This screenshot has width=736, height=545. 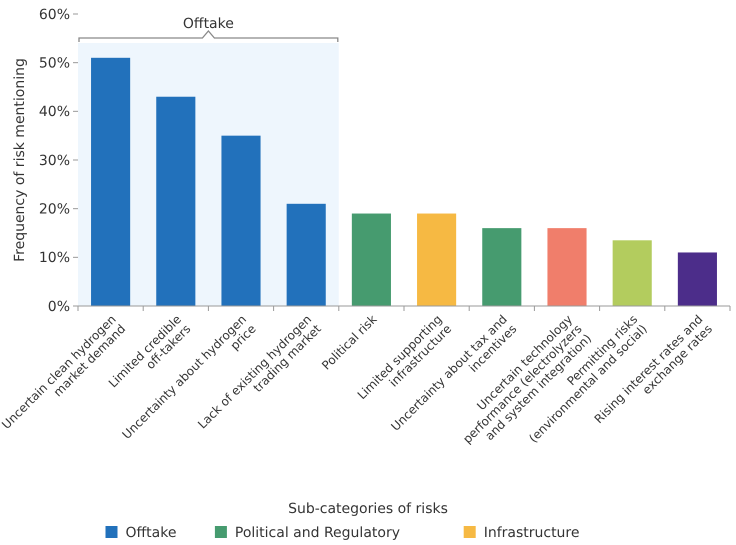 I want to click on x-axis-title: Sub-categories of risks, so click(x=368, y=509).